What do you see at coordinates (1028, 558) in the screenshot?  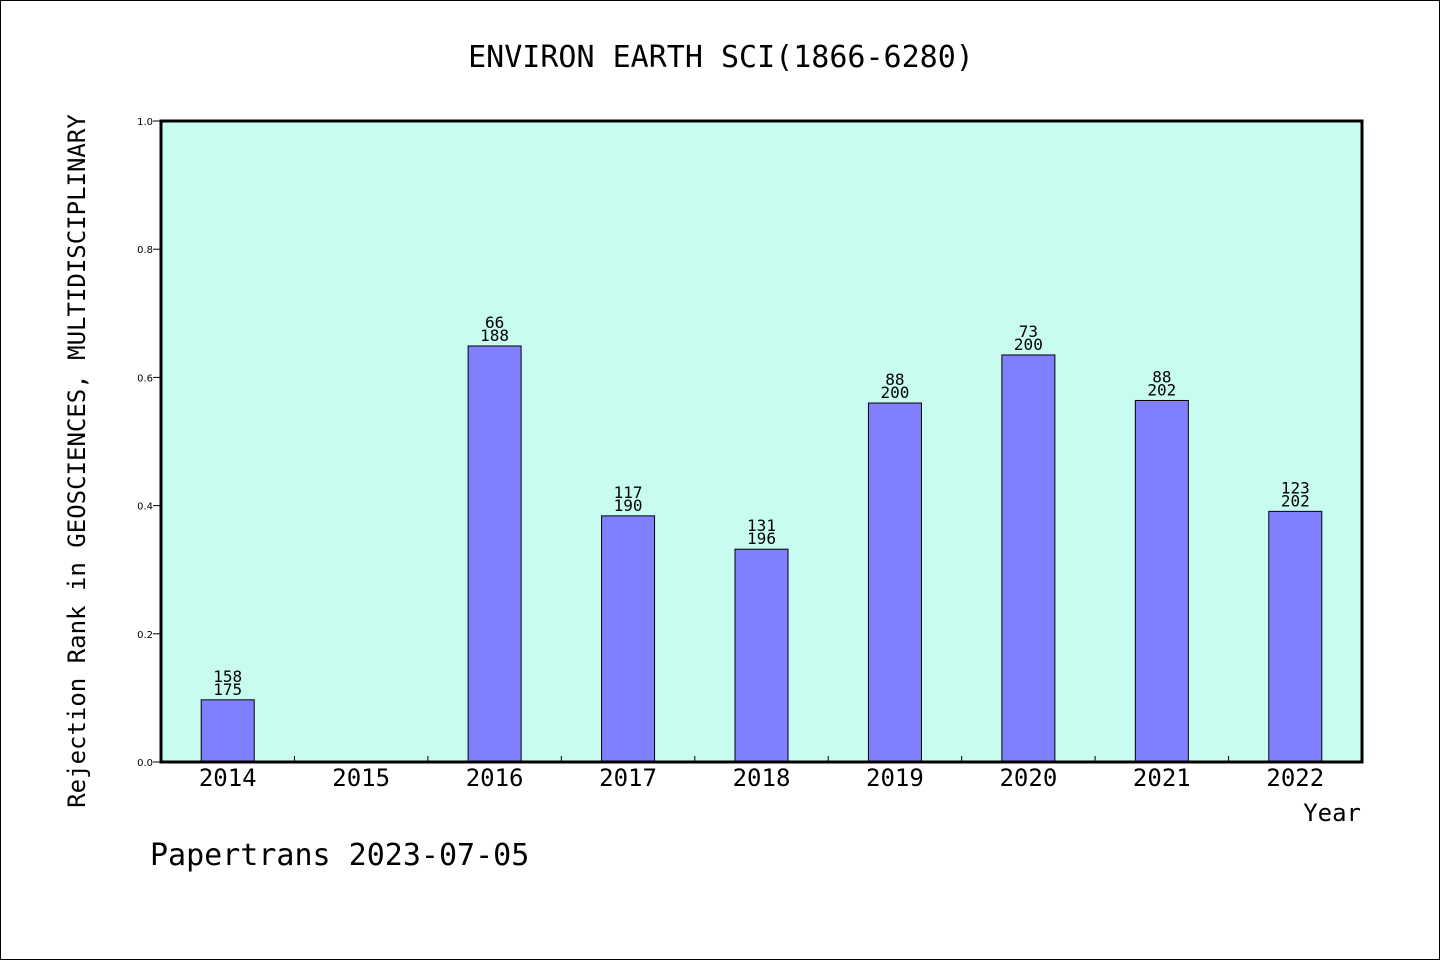 I see `bar-2020` at bounding box center [1028, 558].